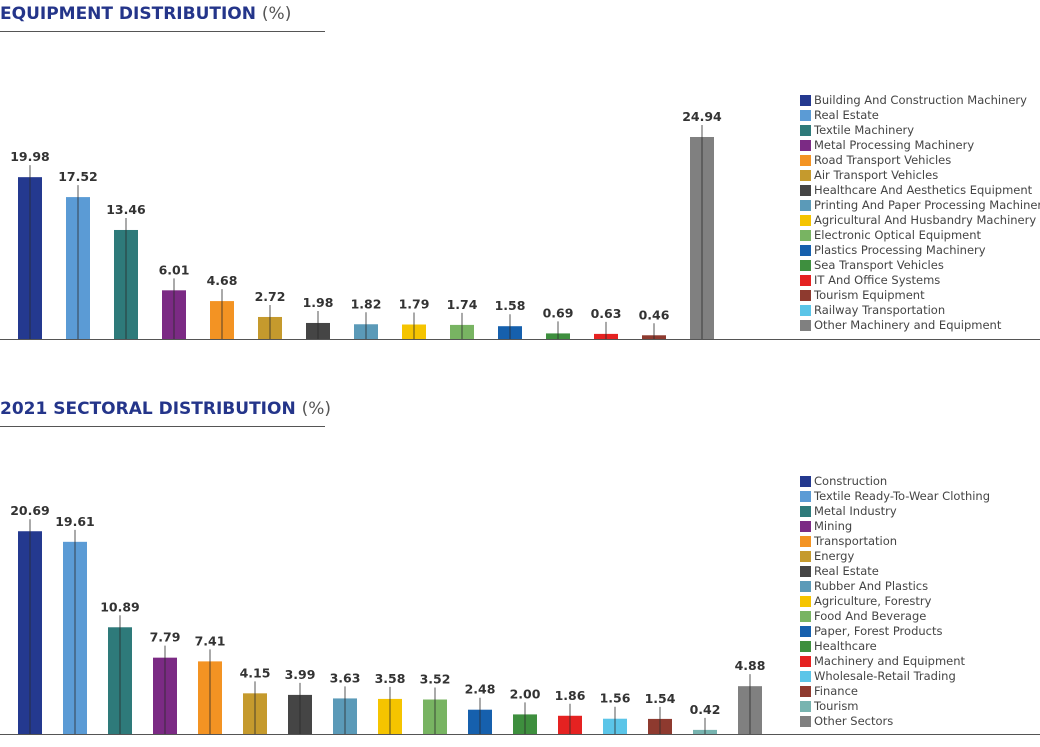  I want to click on legend-label: Agricultural And Husbandry Machinery, so click(925, 220).